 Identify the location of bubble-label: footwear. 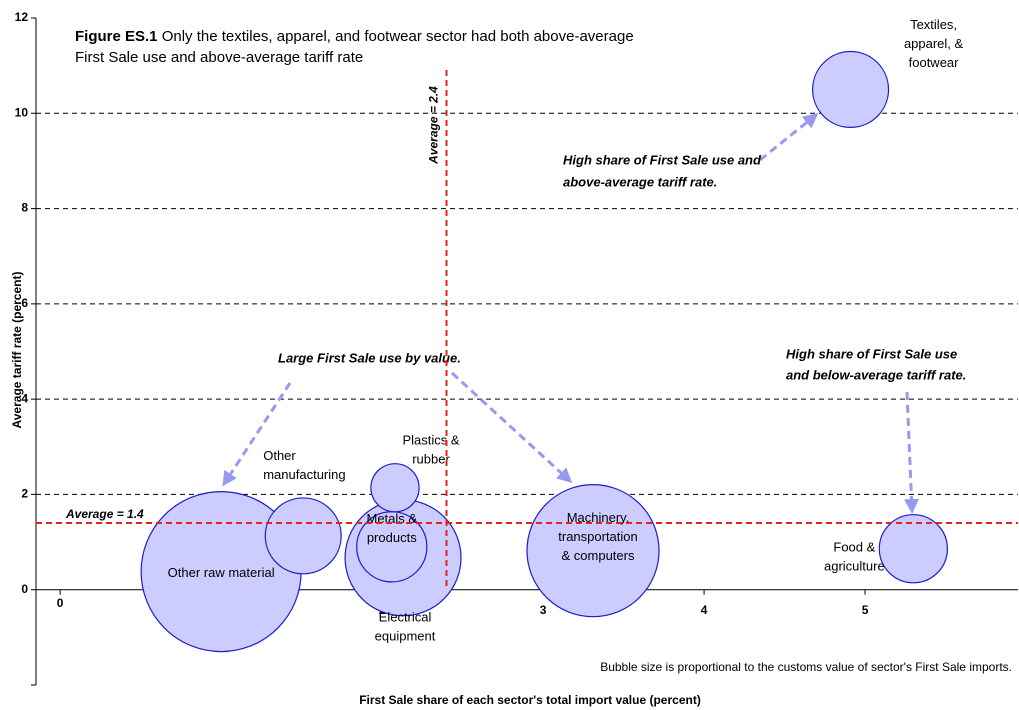
(934, 62).